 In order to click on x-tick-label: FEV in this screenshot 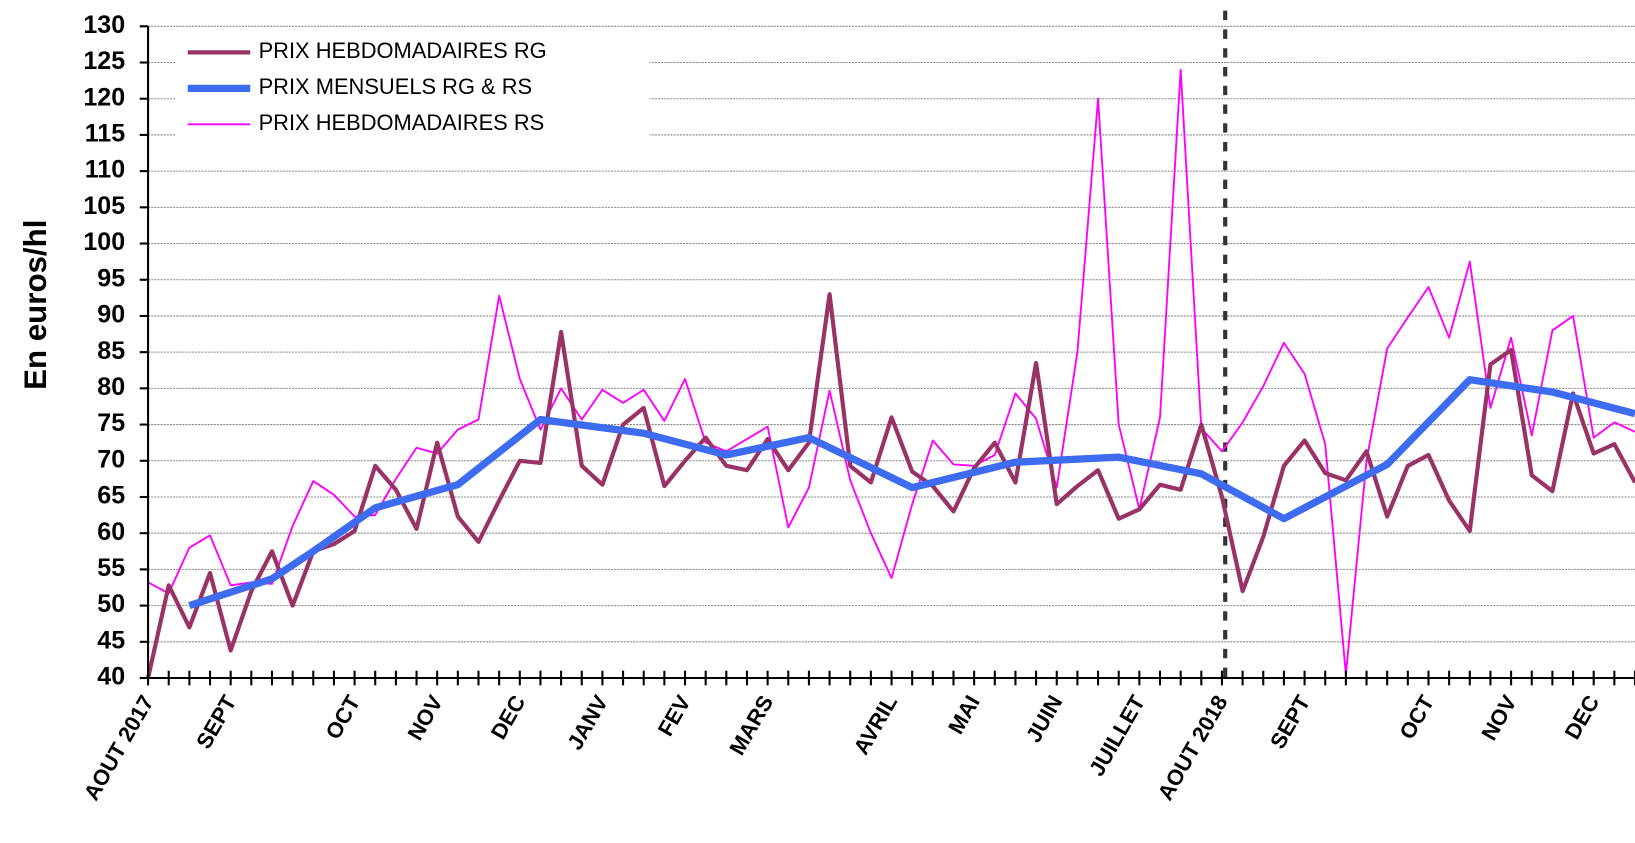, I will do `click(674, 716)`.